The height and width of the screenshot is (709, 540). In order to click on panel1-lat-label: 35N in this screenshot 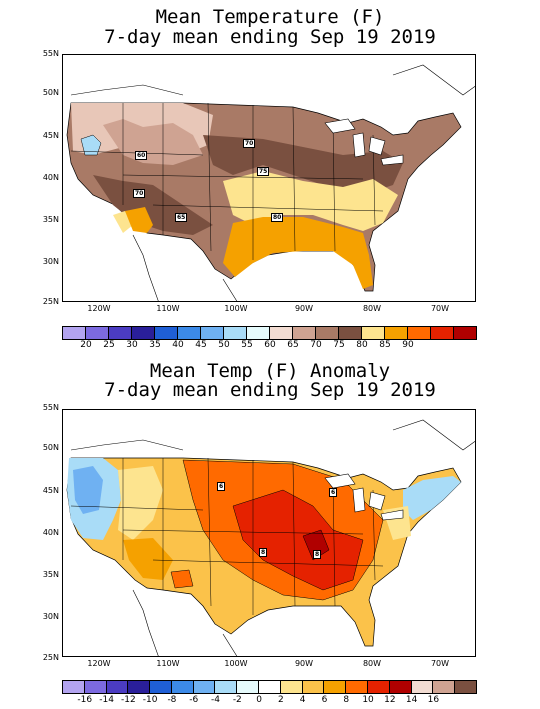, I will do `click(50, 219)`.